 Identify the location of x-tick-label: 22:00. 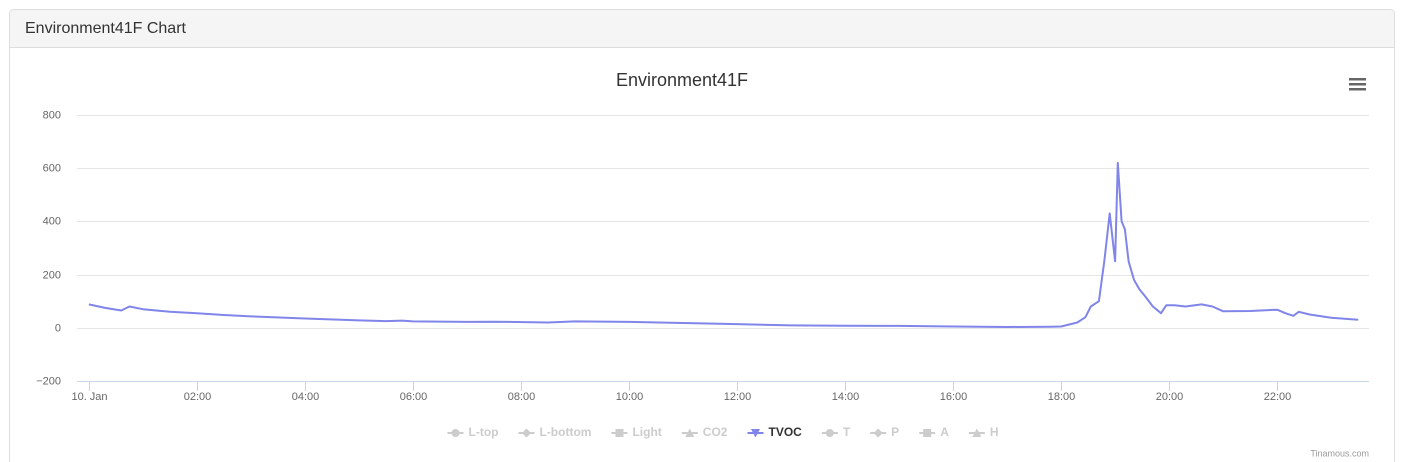
(1278, 397).